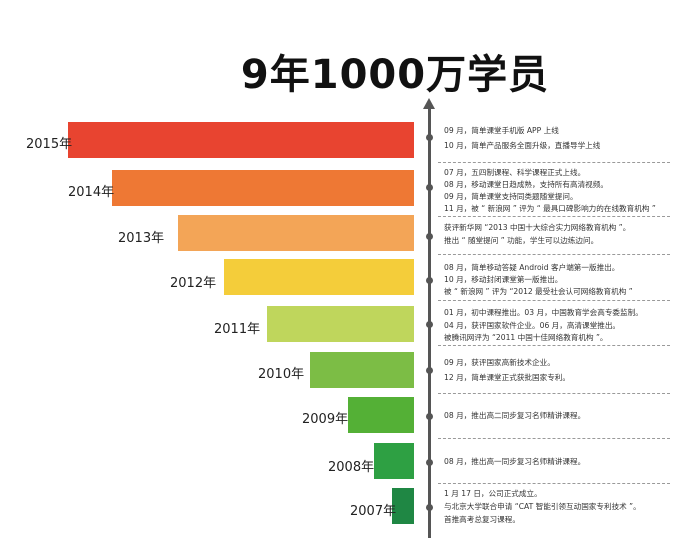 The width and height of the screenshot is (700, 547). What do you see at coordinates (521, 240) in the screenshot?
I see `event-text: 推出 “ 随堂提问 ” 功能，学生可以边练边问。` at bounding box center [521, 240].